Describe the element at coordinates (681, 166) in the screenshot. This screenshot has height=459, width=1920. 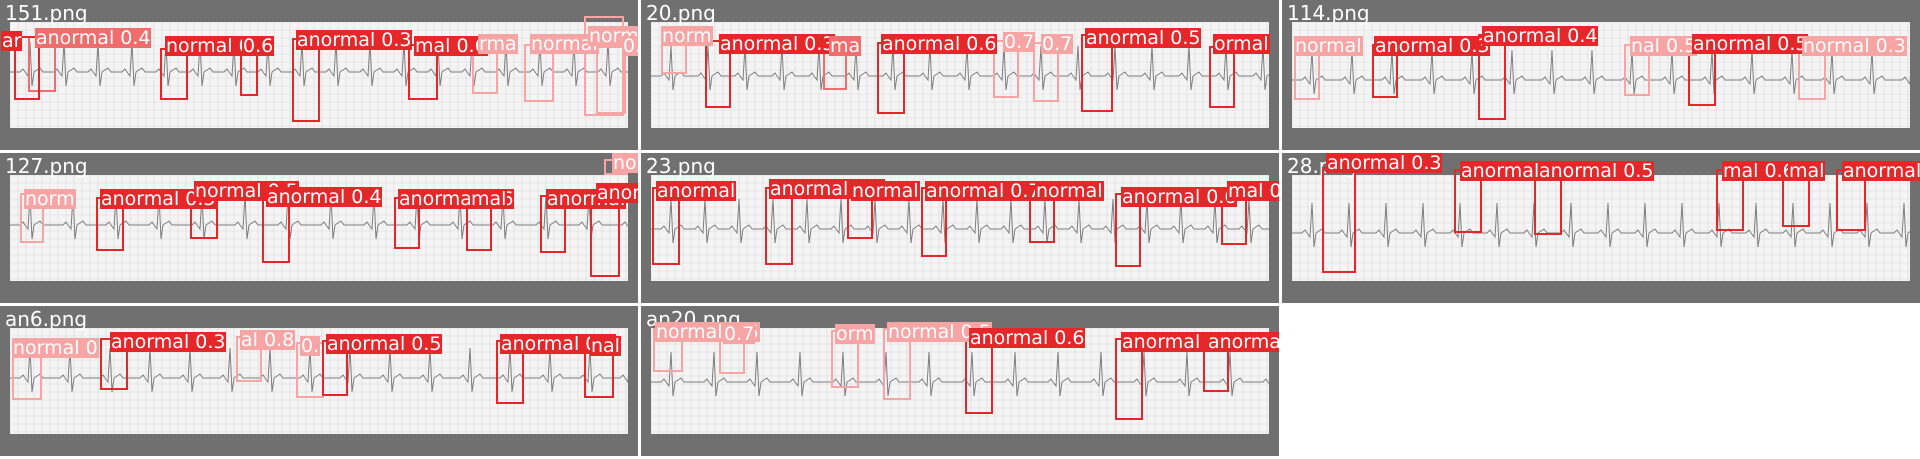
I see `tile-filename: 23.png` at that location.